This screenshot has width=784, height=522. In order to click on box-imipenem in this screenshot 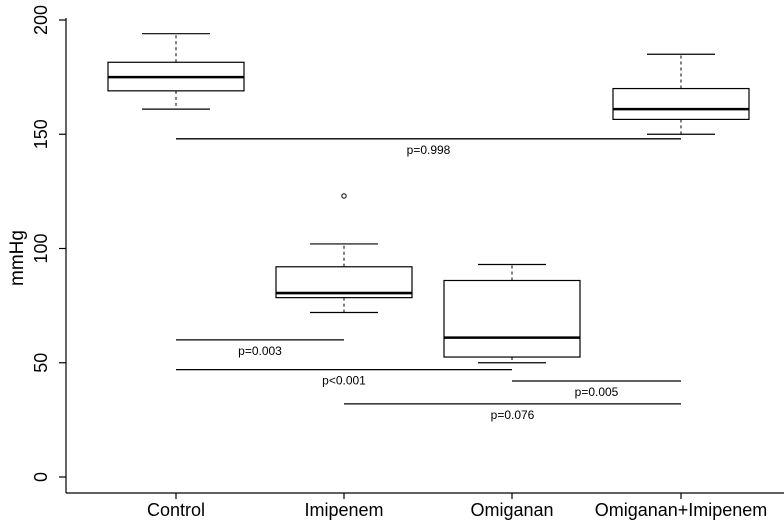, I will do `click(344, 253)`.